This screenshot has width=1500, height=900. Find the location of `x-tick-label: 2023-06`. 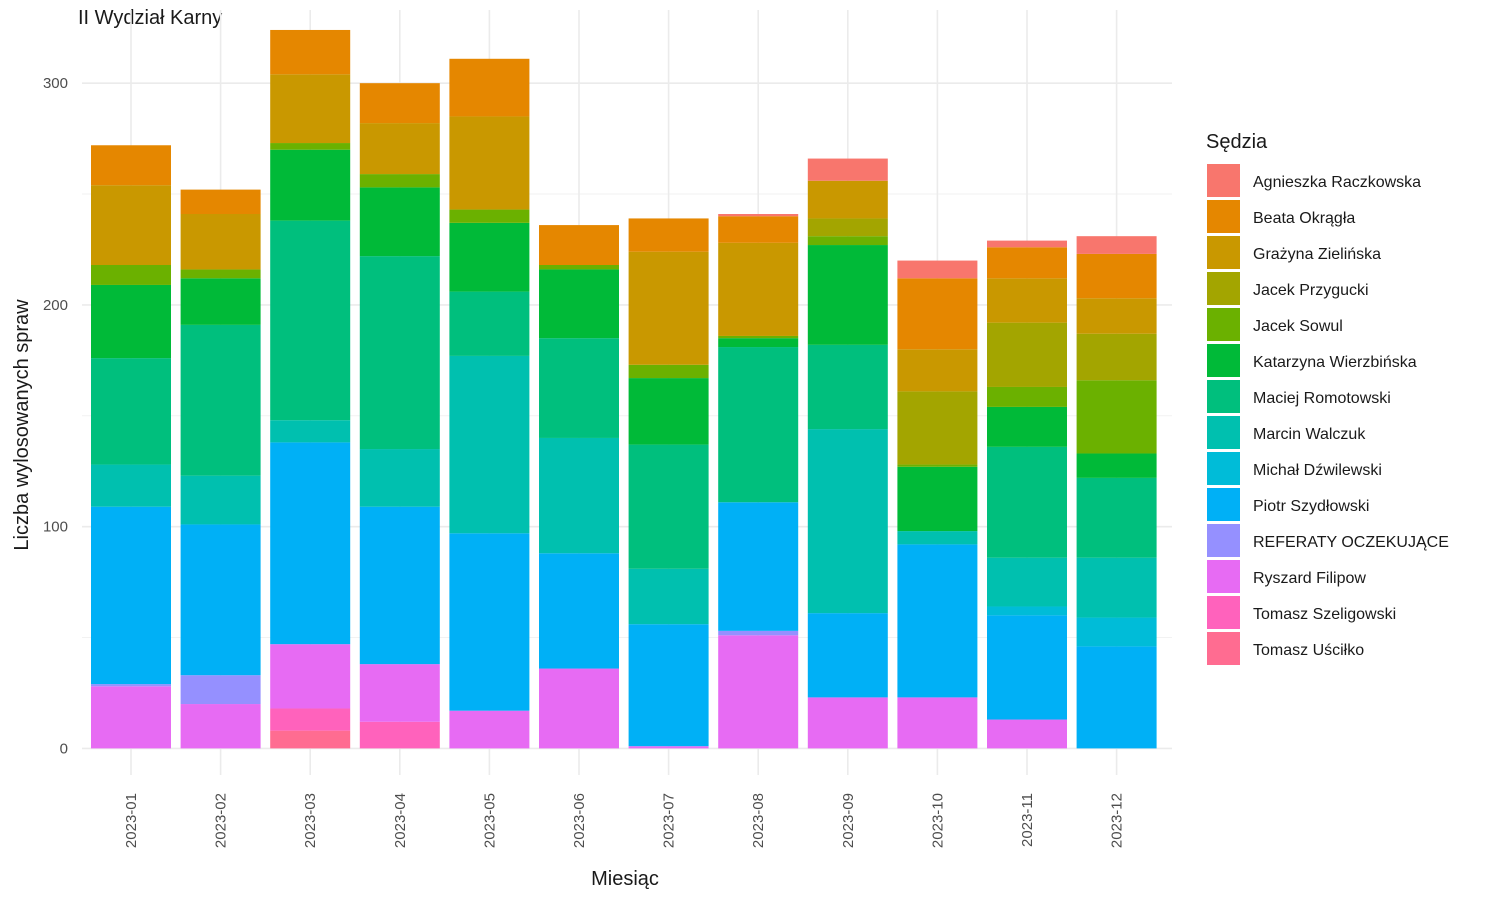

x-tick-label: 2023-06 is located at coordinates (579, 820).